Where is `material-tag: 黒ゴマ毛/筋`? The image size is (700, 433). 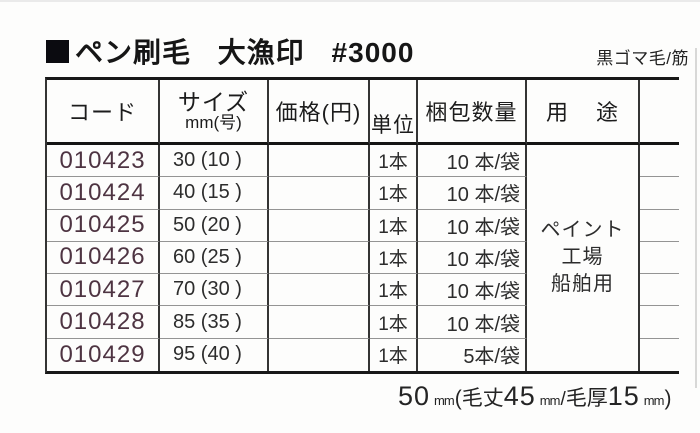
material-tag: 黒ゴマ毛/筋 is located at coordinates (642, 58).